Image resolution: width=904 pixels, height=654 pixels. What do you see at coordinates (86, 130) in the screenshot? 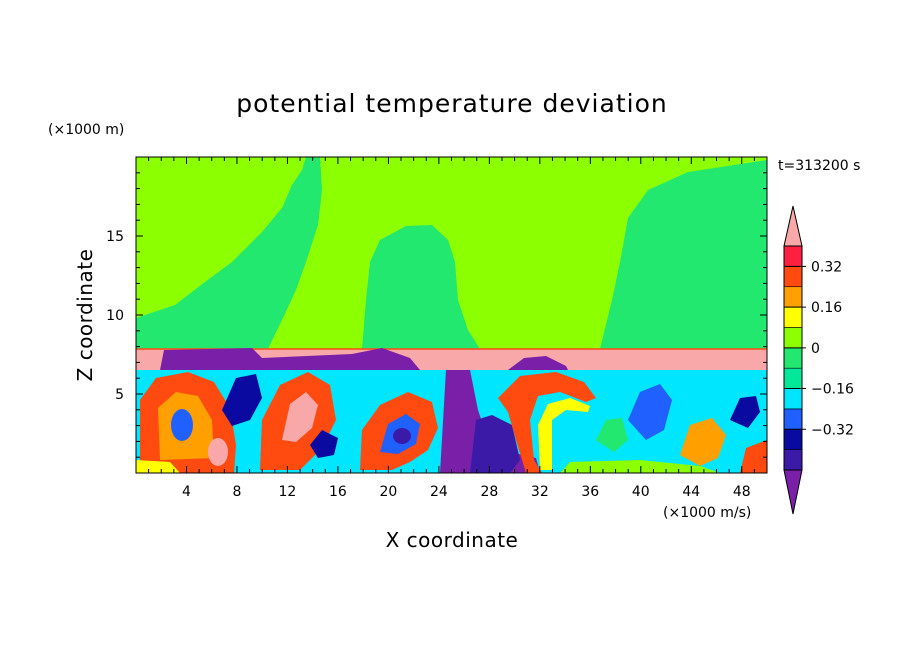
I see `y-unit-label: (×1000 m)` at bounding box center [86, 130].